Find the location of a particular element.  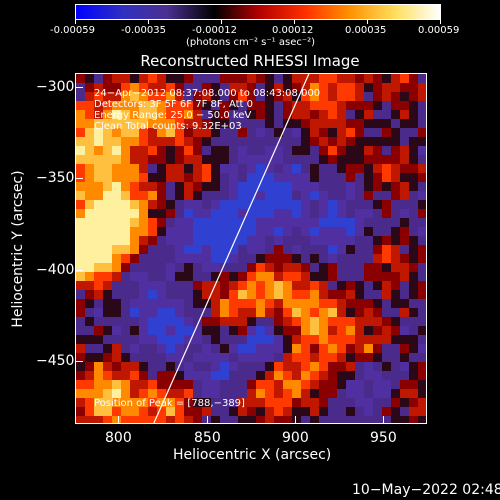

colorbar-tick-label: 0.00035 is located at coordinates (366, 30).